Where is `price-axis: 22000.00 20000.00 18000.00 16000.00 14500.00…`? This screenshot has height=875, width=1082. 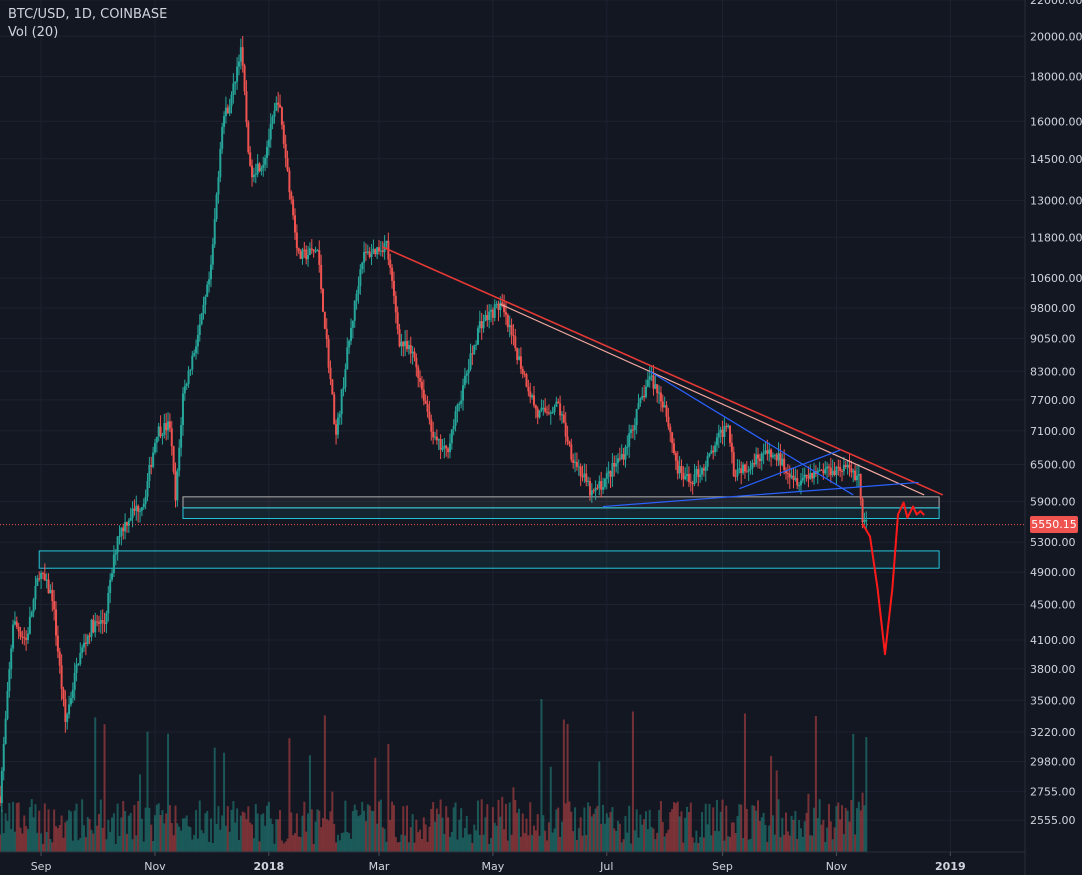 price-axis: 22000.00 20000.00 18000.00 16000.00 14500.00… is located at coordinates (1056, 413).